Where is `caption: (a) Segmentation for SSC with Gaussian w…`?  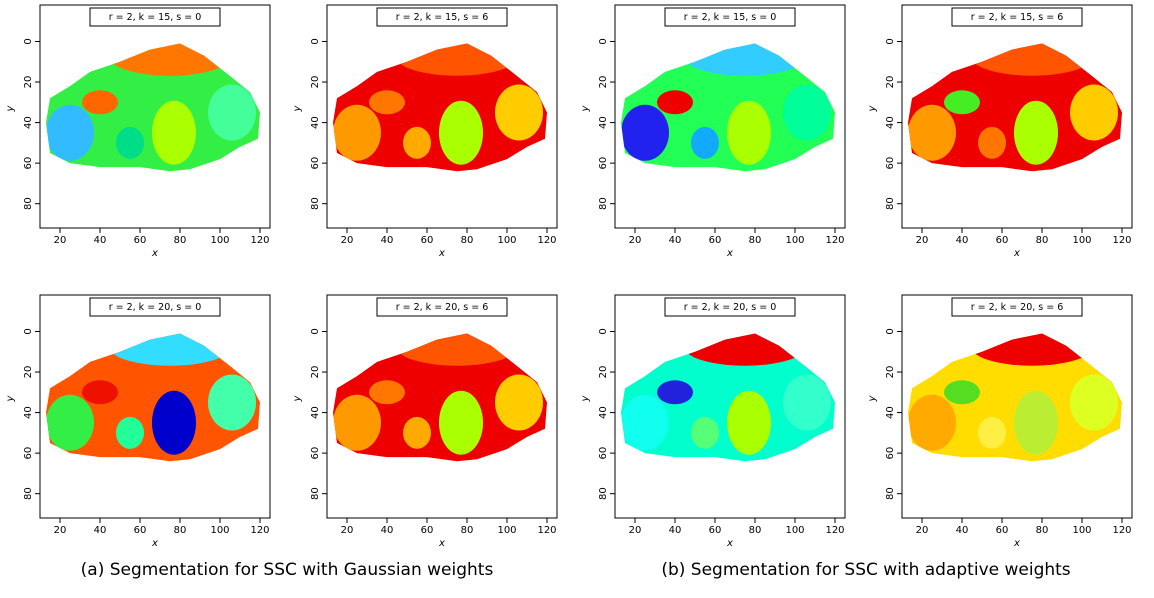
caption: (a) Segmentation for SSC with Gaussian w… is located at coordinates (287, 570).